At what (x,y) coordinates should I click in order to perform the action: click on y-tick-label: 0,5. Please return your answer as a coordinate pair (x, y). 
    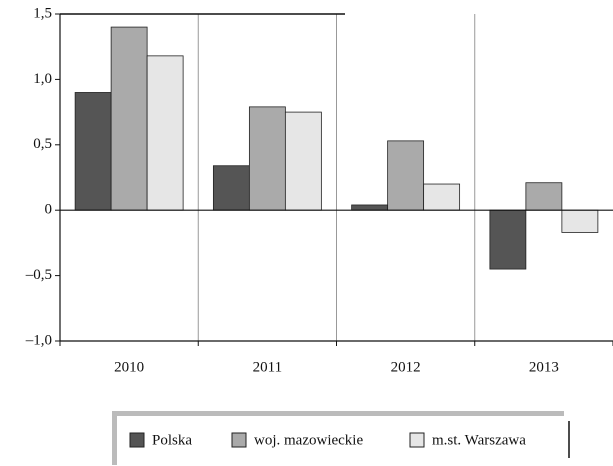
    Looking at the image, I should click on (42, 144).